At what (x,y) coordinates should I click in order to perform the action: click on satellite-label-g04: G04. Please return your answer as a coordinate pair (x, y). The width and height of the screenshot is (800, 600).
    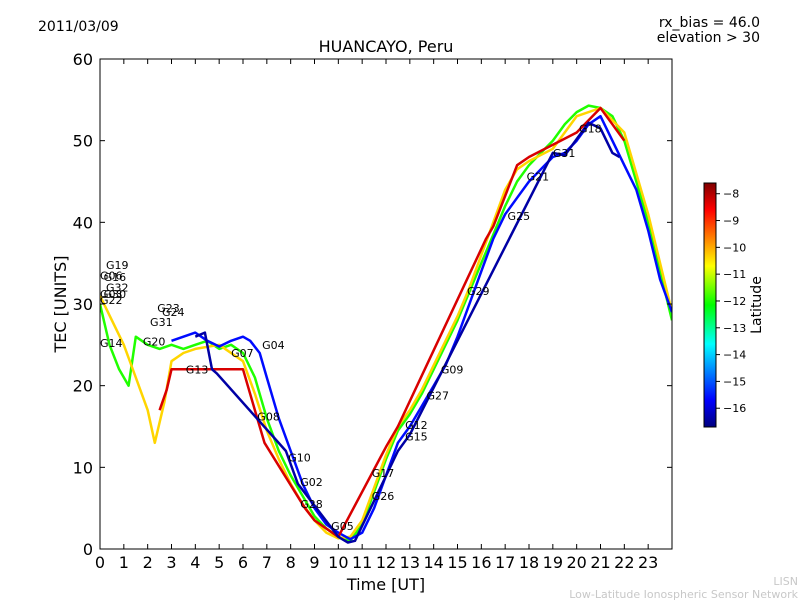
    Looking at the image, I should click on (273, 345).